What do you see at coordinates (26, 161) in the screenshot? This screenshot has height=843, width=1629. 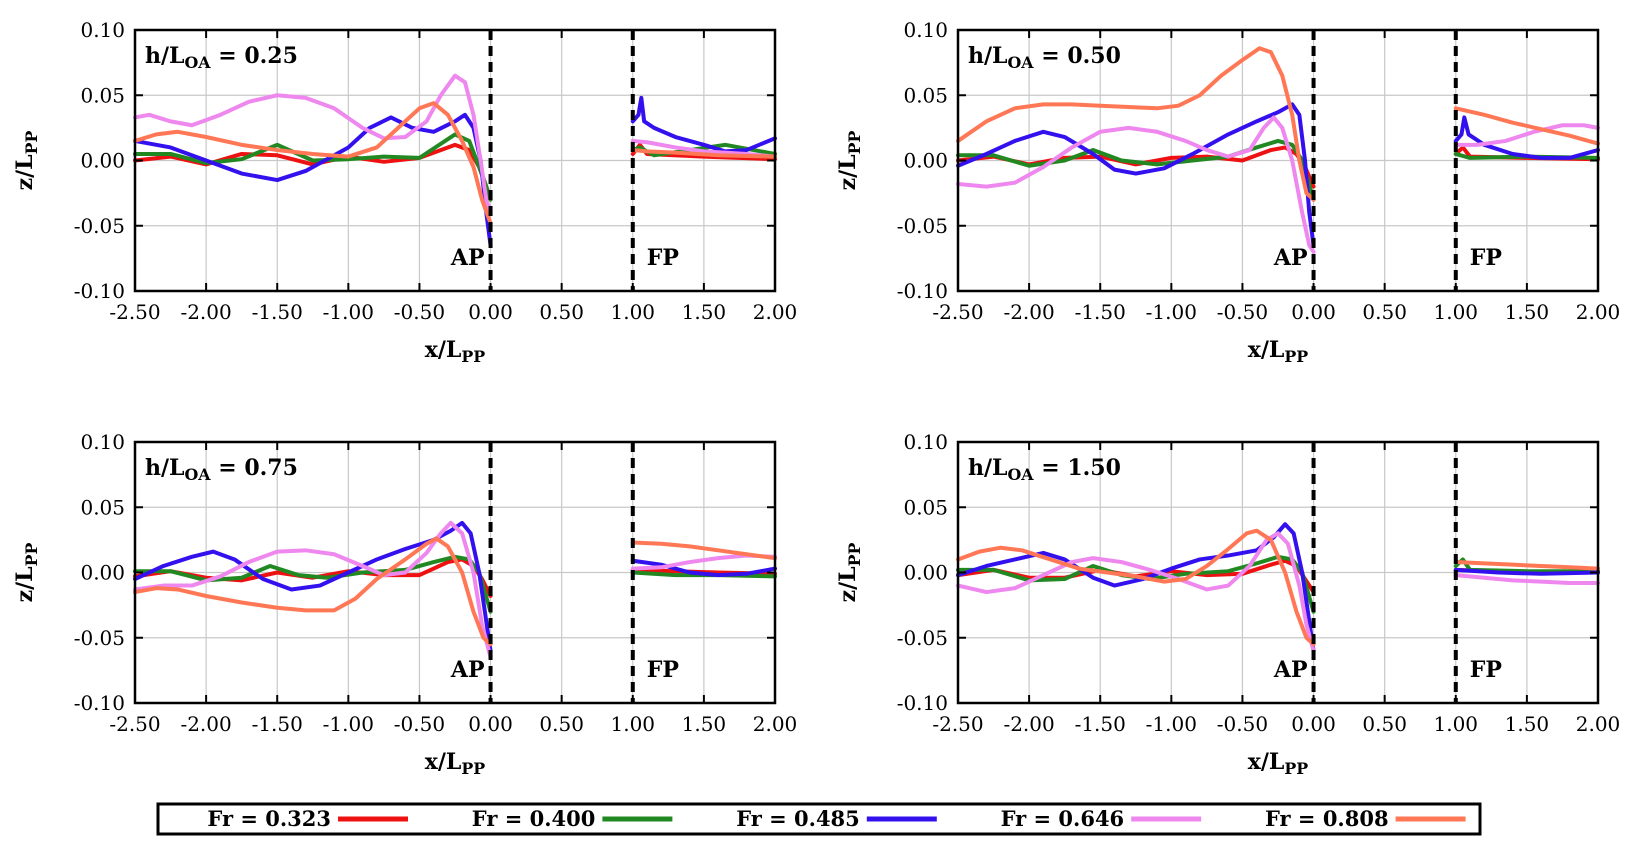 I see `y-axis-label: z/LPP` at bounding box center [26, 161].